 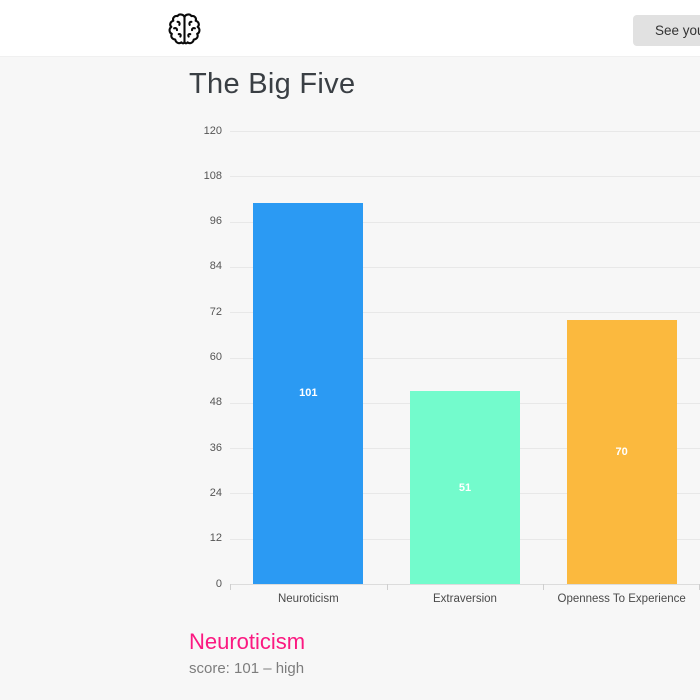 What do you see at coordinates (215, 538) in the screenshot?
I see `y-axis-tick-label: 12` at bounding box center [215, 538].